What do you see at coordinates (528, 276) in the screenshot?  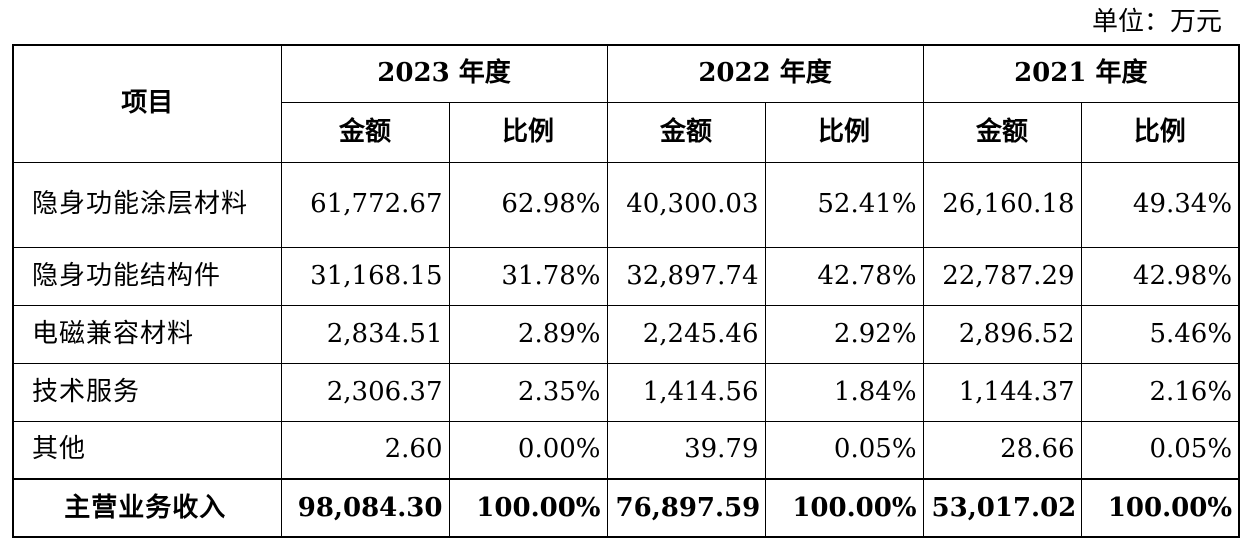 I see `cell-ratio-2023: 31.78%` at bounding box center [528, 276].